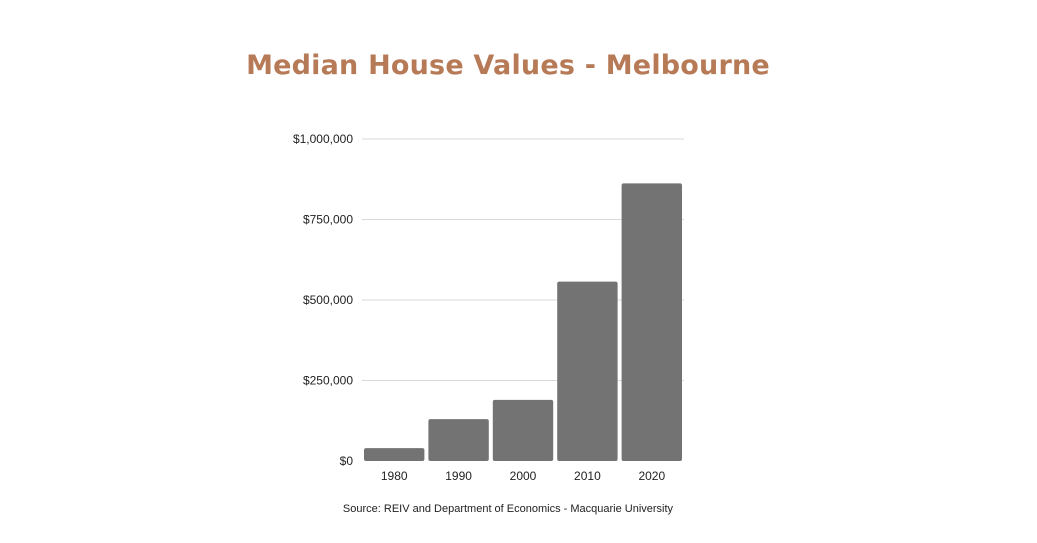  Describe the element at coordinates (323, 139) in the screenshot. I see `y-tick-label: $1,000,000` at that location.